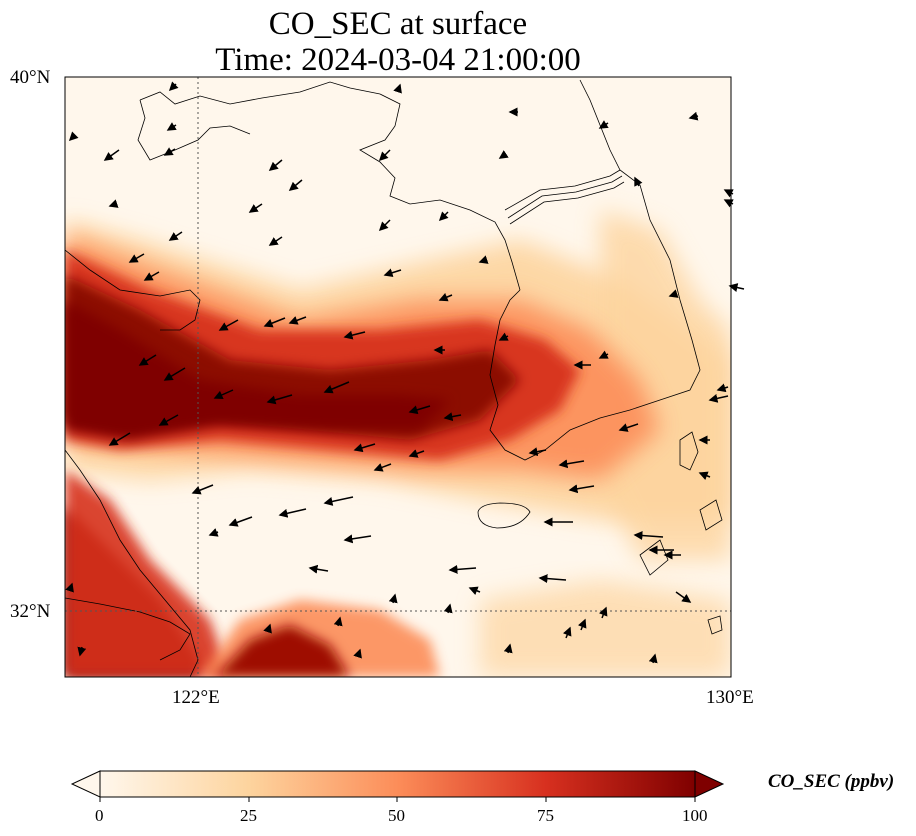 Image resolution: width=916 pixels, height=836 pixels. Describe the element at coordinates (831, 781) in the screenshot. I see `colorbar-unit-label: CO_SEC (ppbv)` at that location.